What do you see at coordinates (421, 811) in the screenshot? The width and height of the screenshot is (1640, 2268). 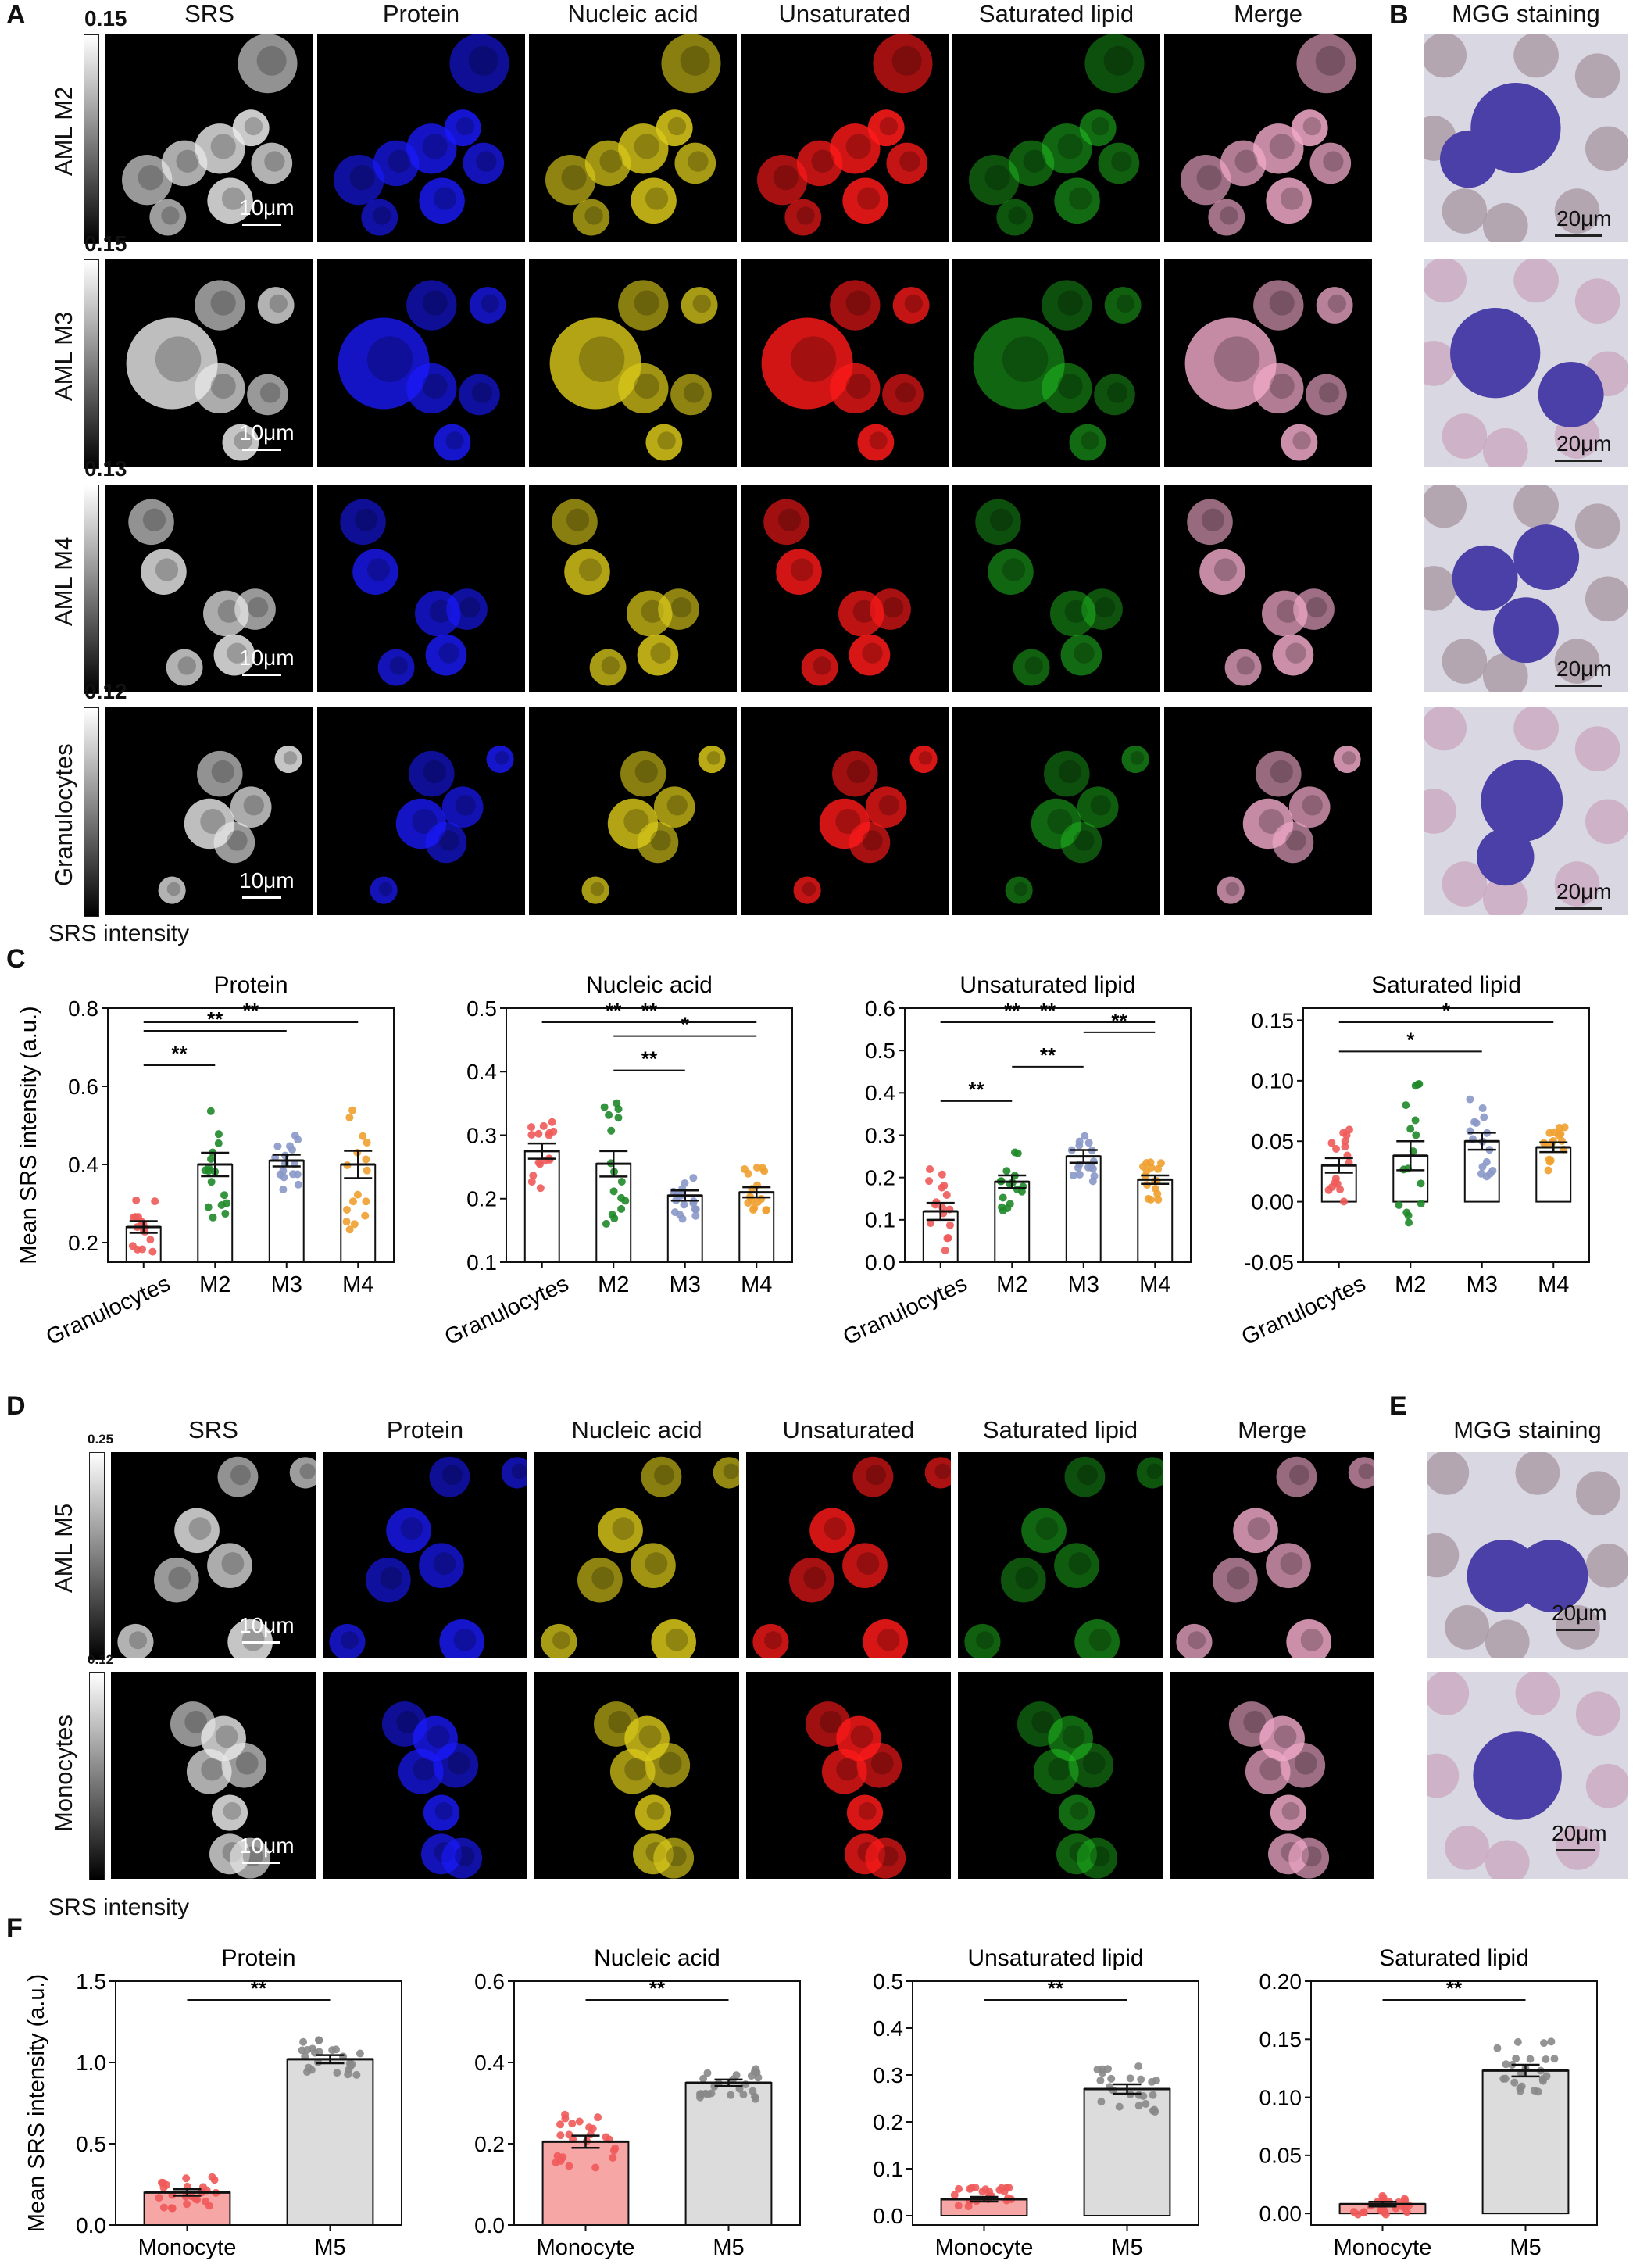 I see `image-tile-protein` at bounding box center [421, 811].